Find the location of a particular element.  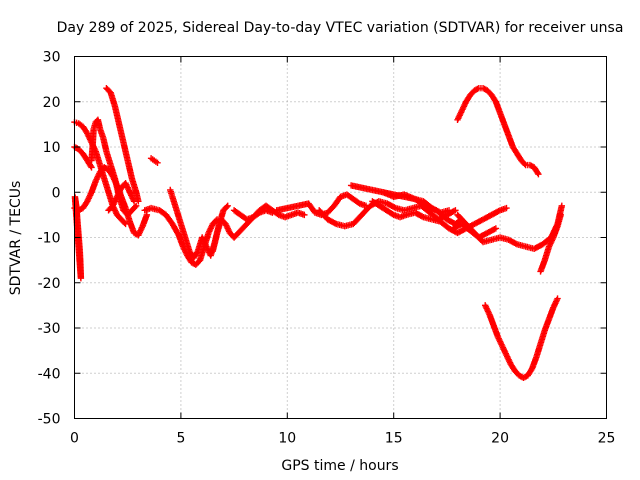

x-axis-label: GPS time / hours is located at coordinates (339, 466).